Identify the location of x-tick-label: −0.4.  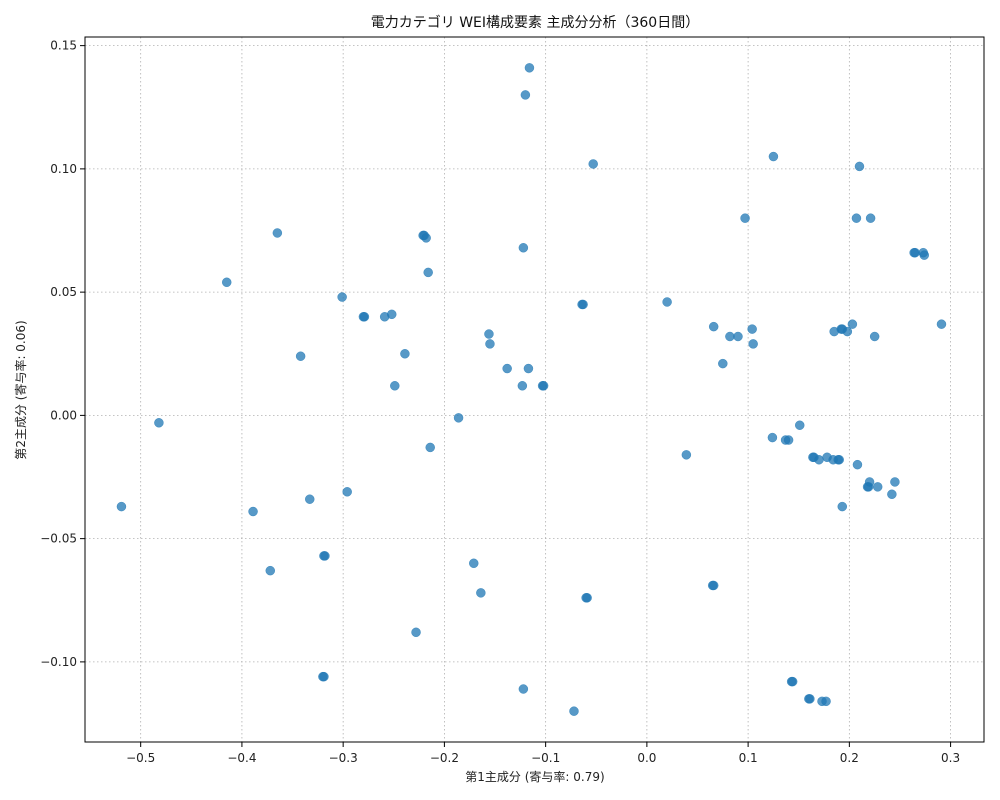
(241, 758).